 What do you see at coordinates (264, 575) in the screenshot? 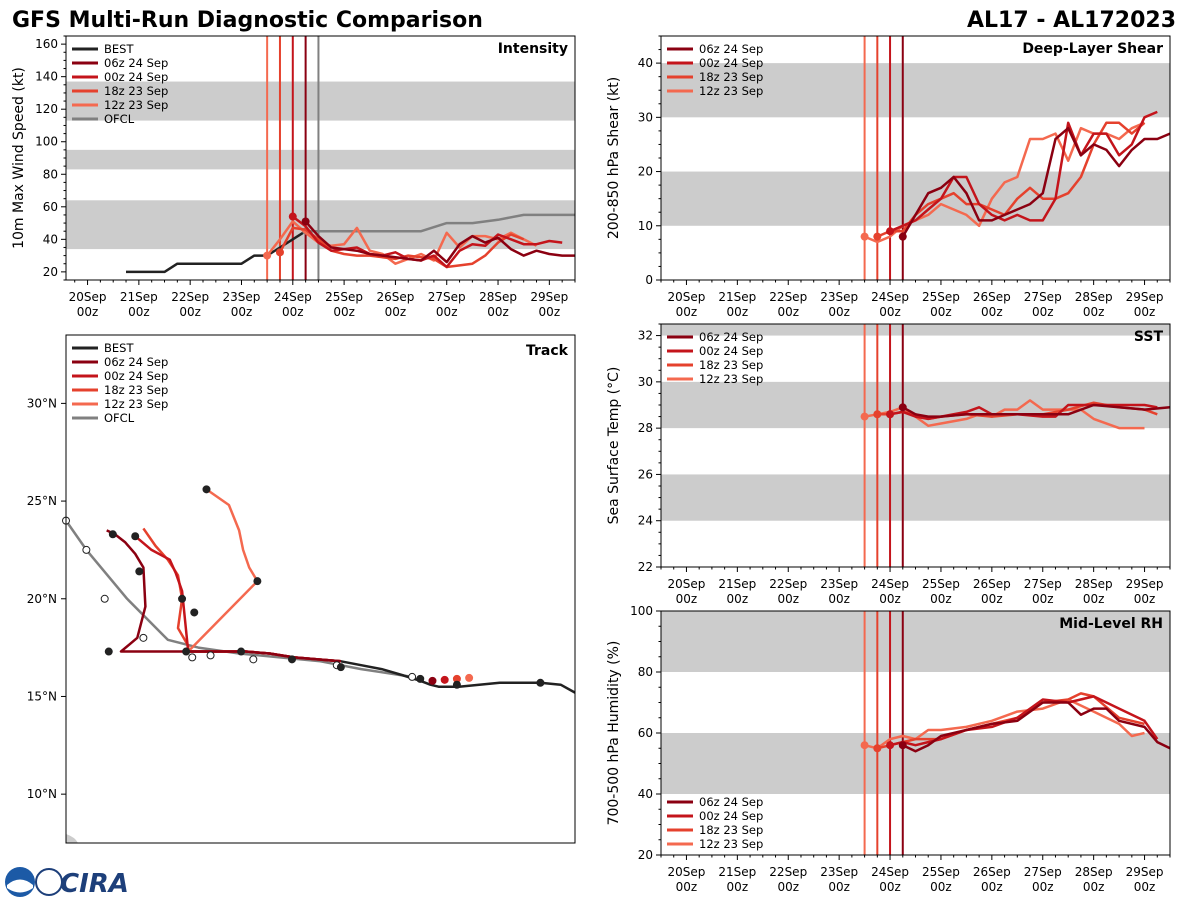
I see `forecast-track-line` at bounding box center [264, 575].